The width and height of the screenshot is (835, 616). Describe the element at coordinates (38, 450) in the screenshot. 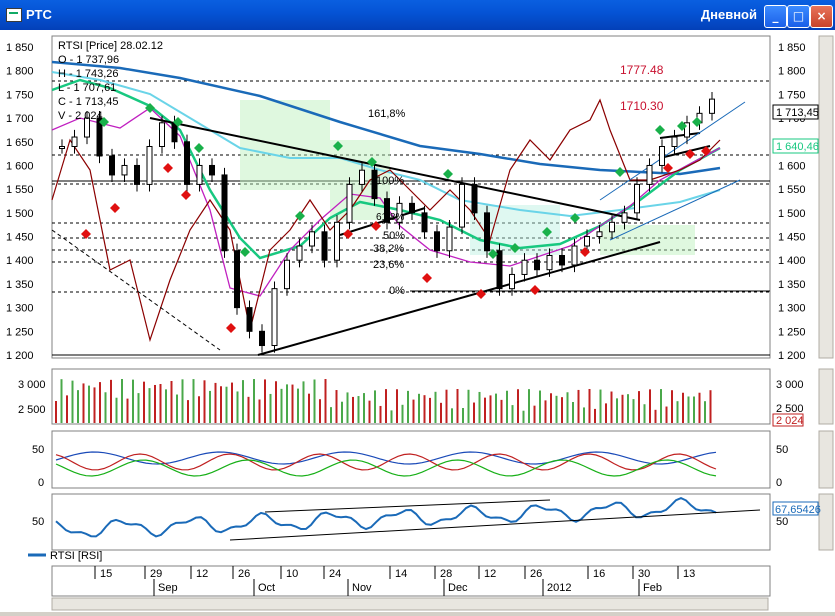

I see `adx-tick-50-left: 50` at that location.